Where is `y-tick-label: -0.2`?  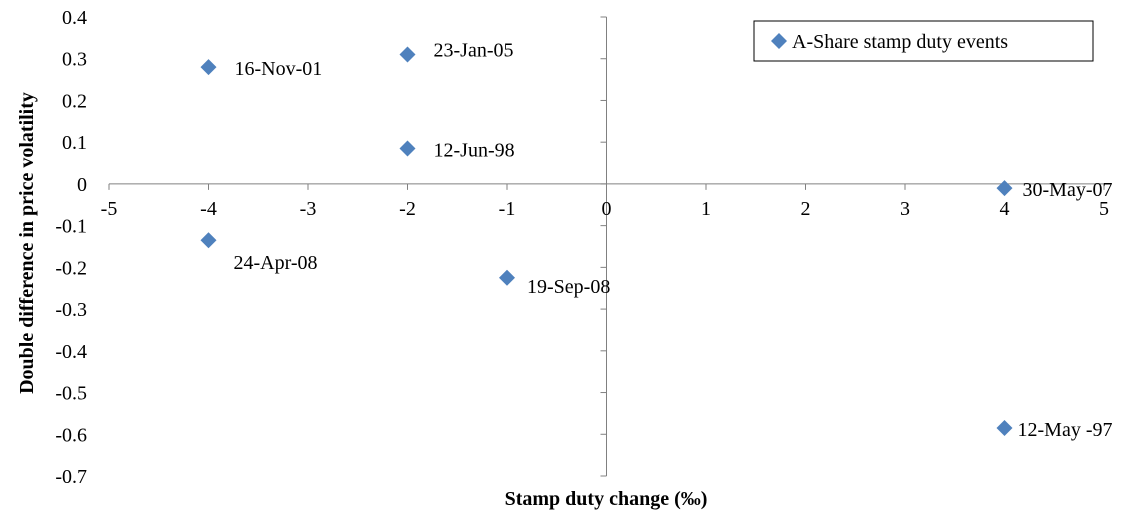
y-tick-label: -0.2 is located at coordinates (71, 268).